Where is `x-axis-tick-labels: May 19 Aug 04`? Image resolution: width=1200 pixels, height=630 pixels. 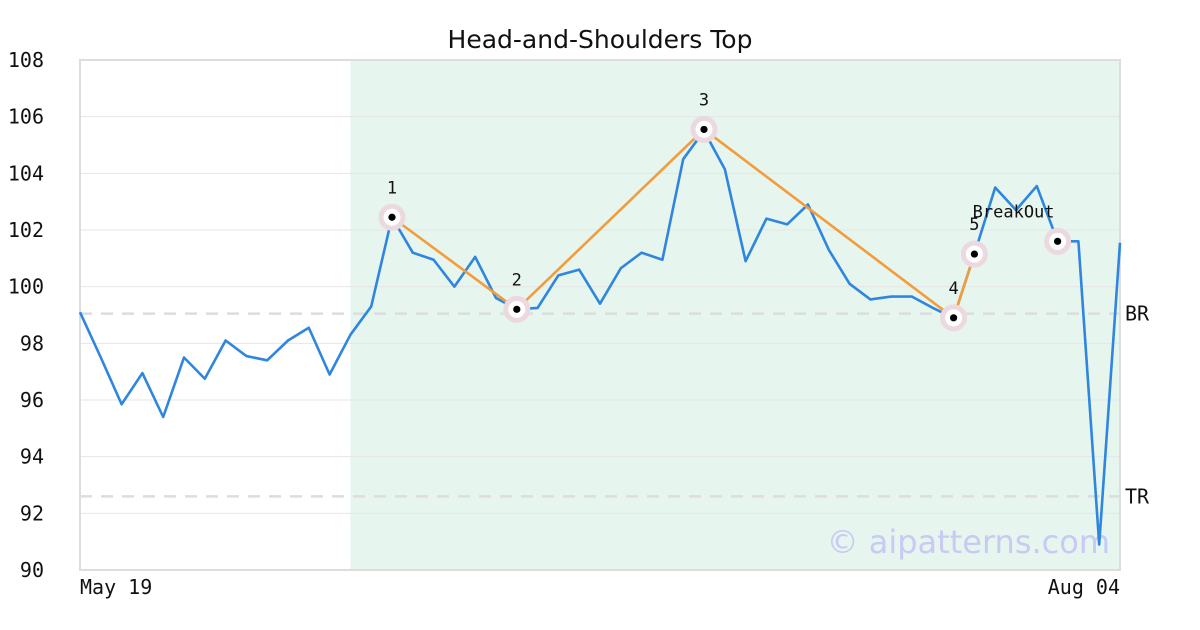 x-axis-tick-labels: May 19 Aug 04 is located at coordinates (600, 587).